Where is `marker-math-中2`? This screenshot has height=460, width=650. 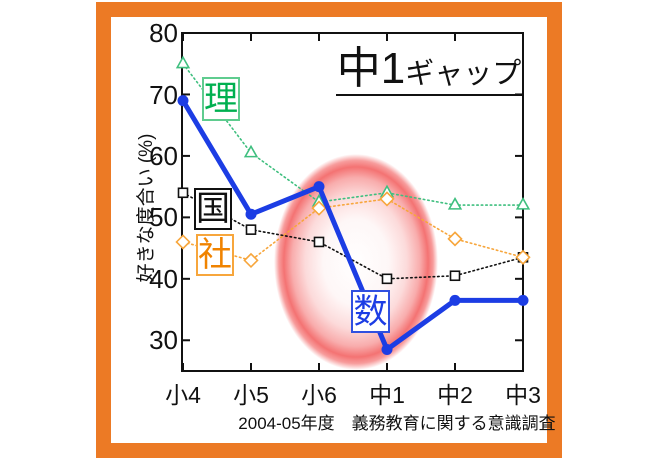
marker-math-中2 is located at coordinates (455, 300).